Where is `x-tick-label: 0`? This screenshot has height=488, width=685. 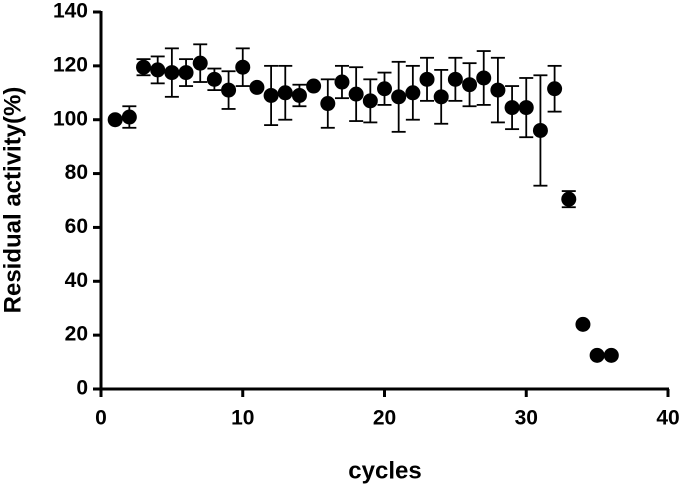
x-tick-label: 0 is located at coordinates (101, 418).